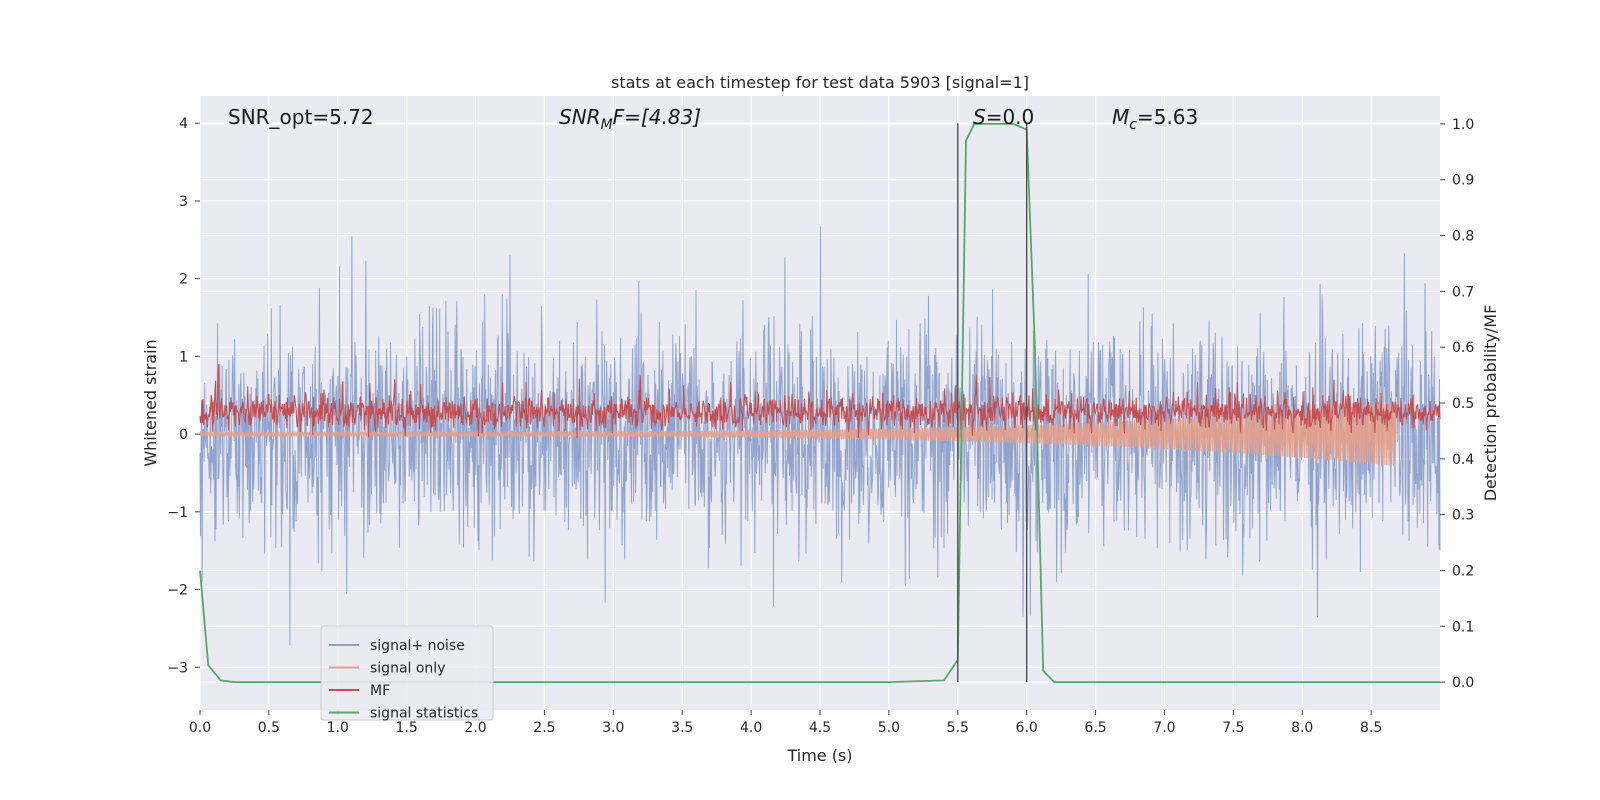  I want to click on annotation-mc-value: =5.63, so click(1167, 117).